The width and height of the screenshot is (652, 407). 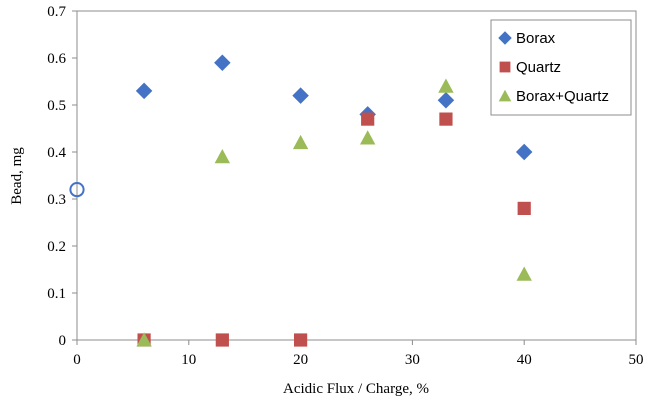 I want to click on x-tick-label: 30, so click(x=412, y=360).